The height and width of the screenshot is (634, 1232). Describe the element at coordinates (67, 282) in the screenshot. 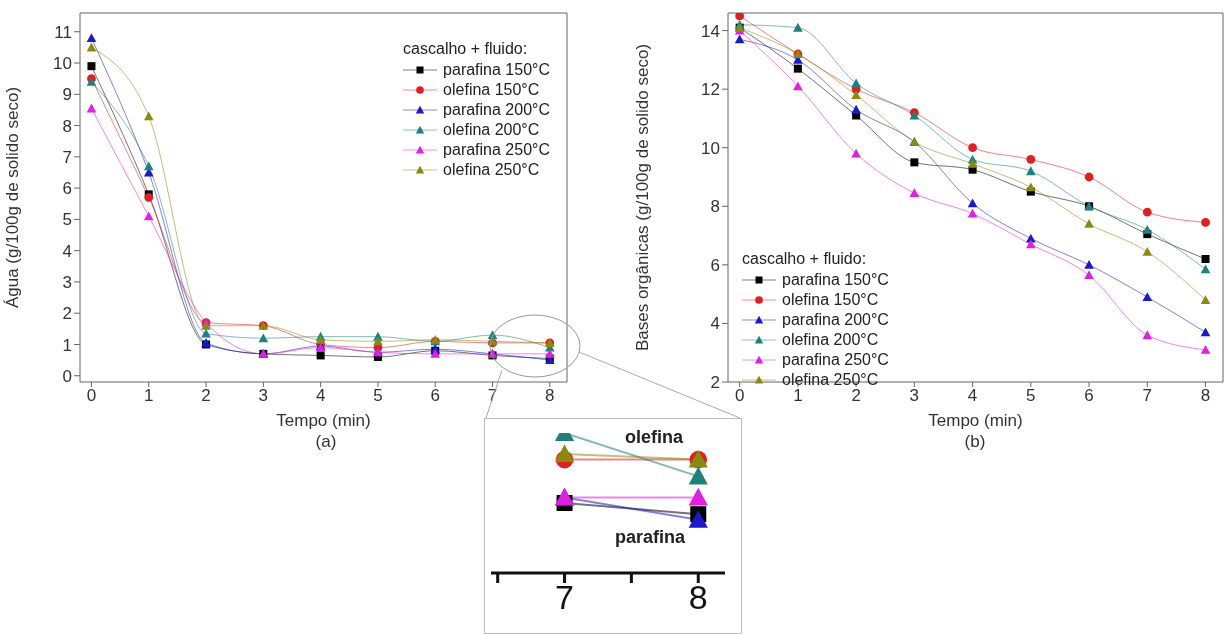

I see `y-tick-label: 3` at that location.